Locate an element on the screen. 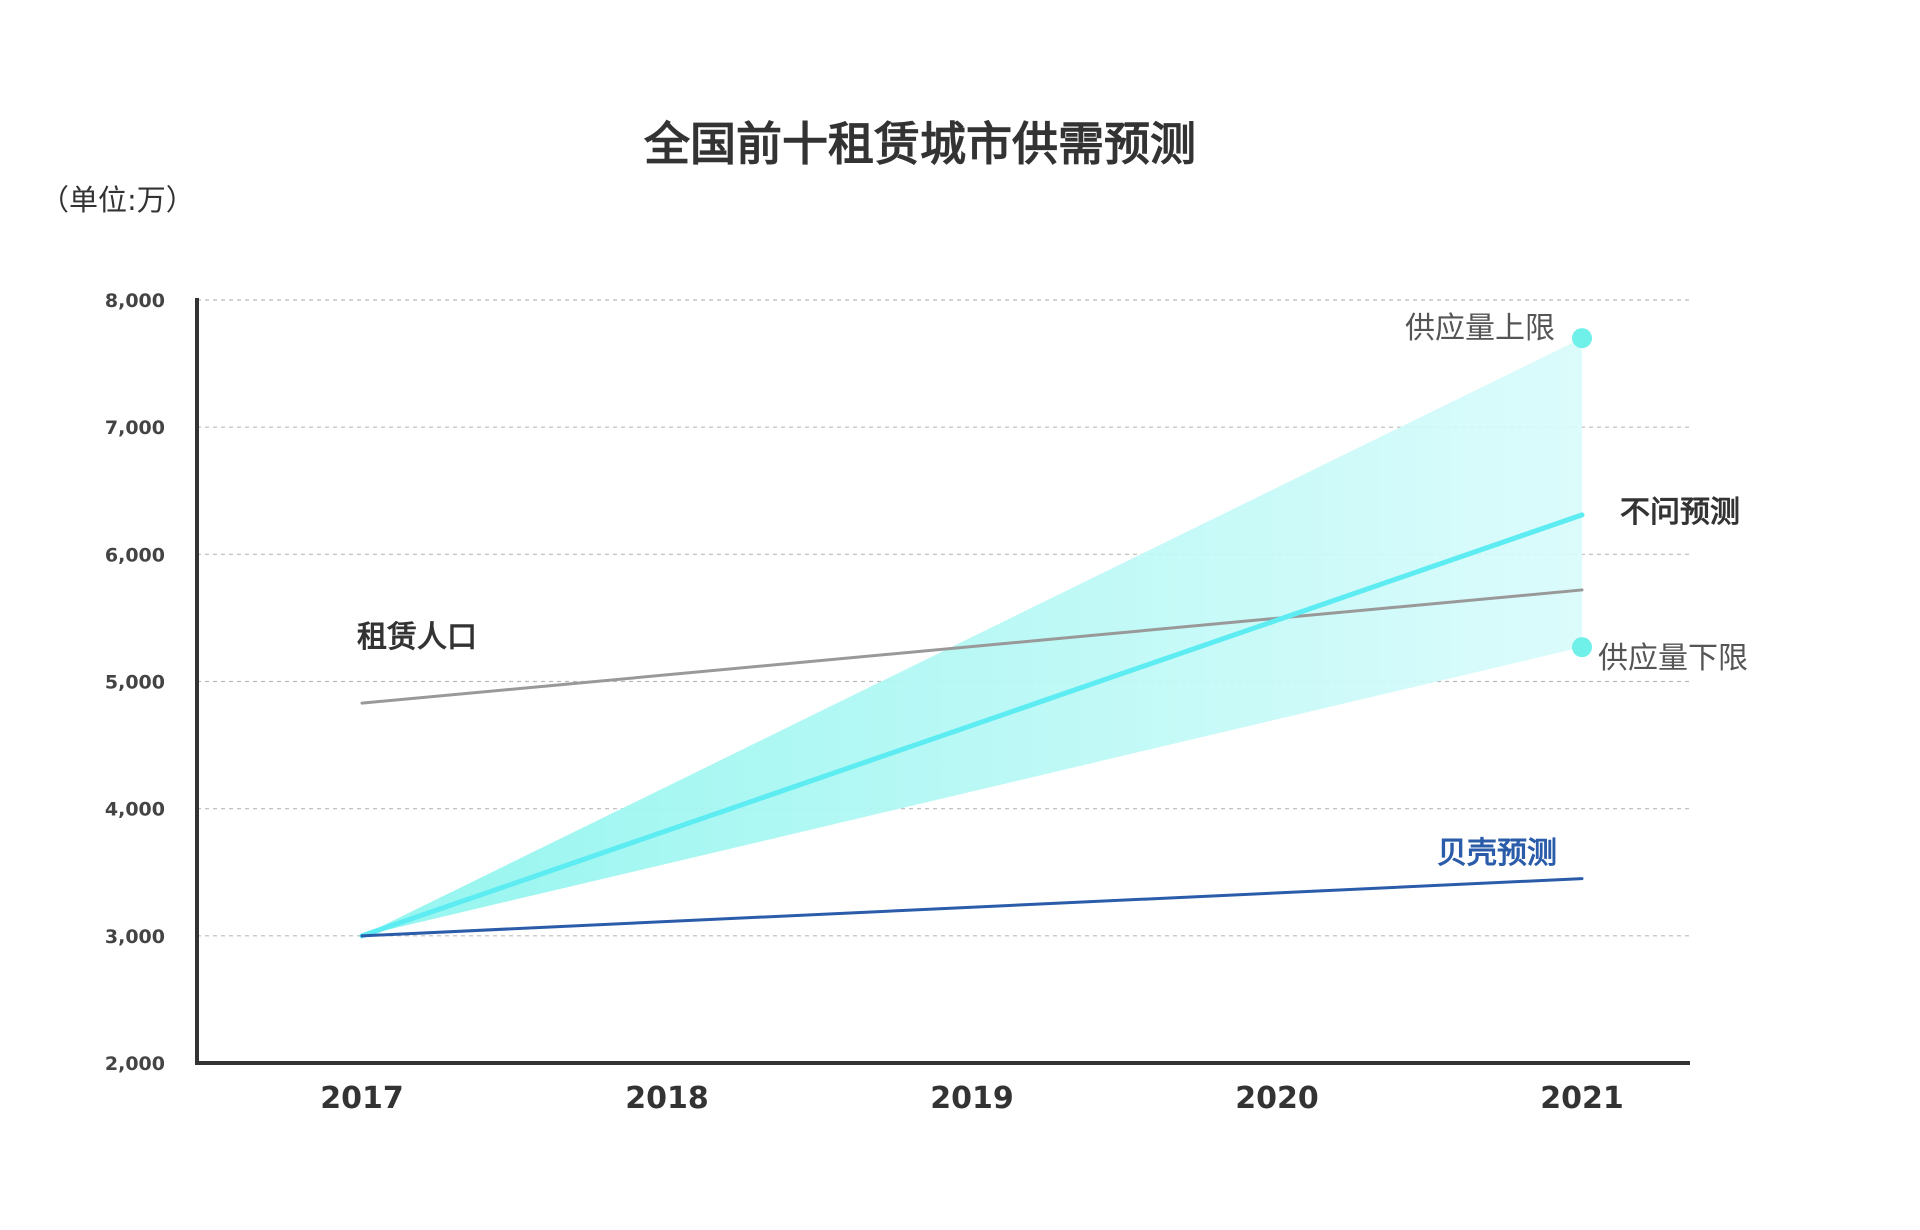  y-tick-label: 7,000 is located at coordinates (135, 428).